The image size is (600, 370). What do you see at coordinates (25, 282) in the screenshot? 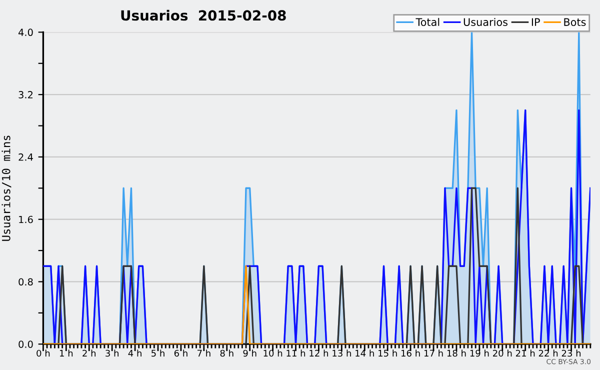
I see `y-tick-label: 0.8` at bounding box center [25, 282].